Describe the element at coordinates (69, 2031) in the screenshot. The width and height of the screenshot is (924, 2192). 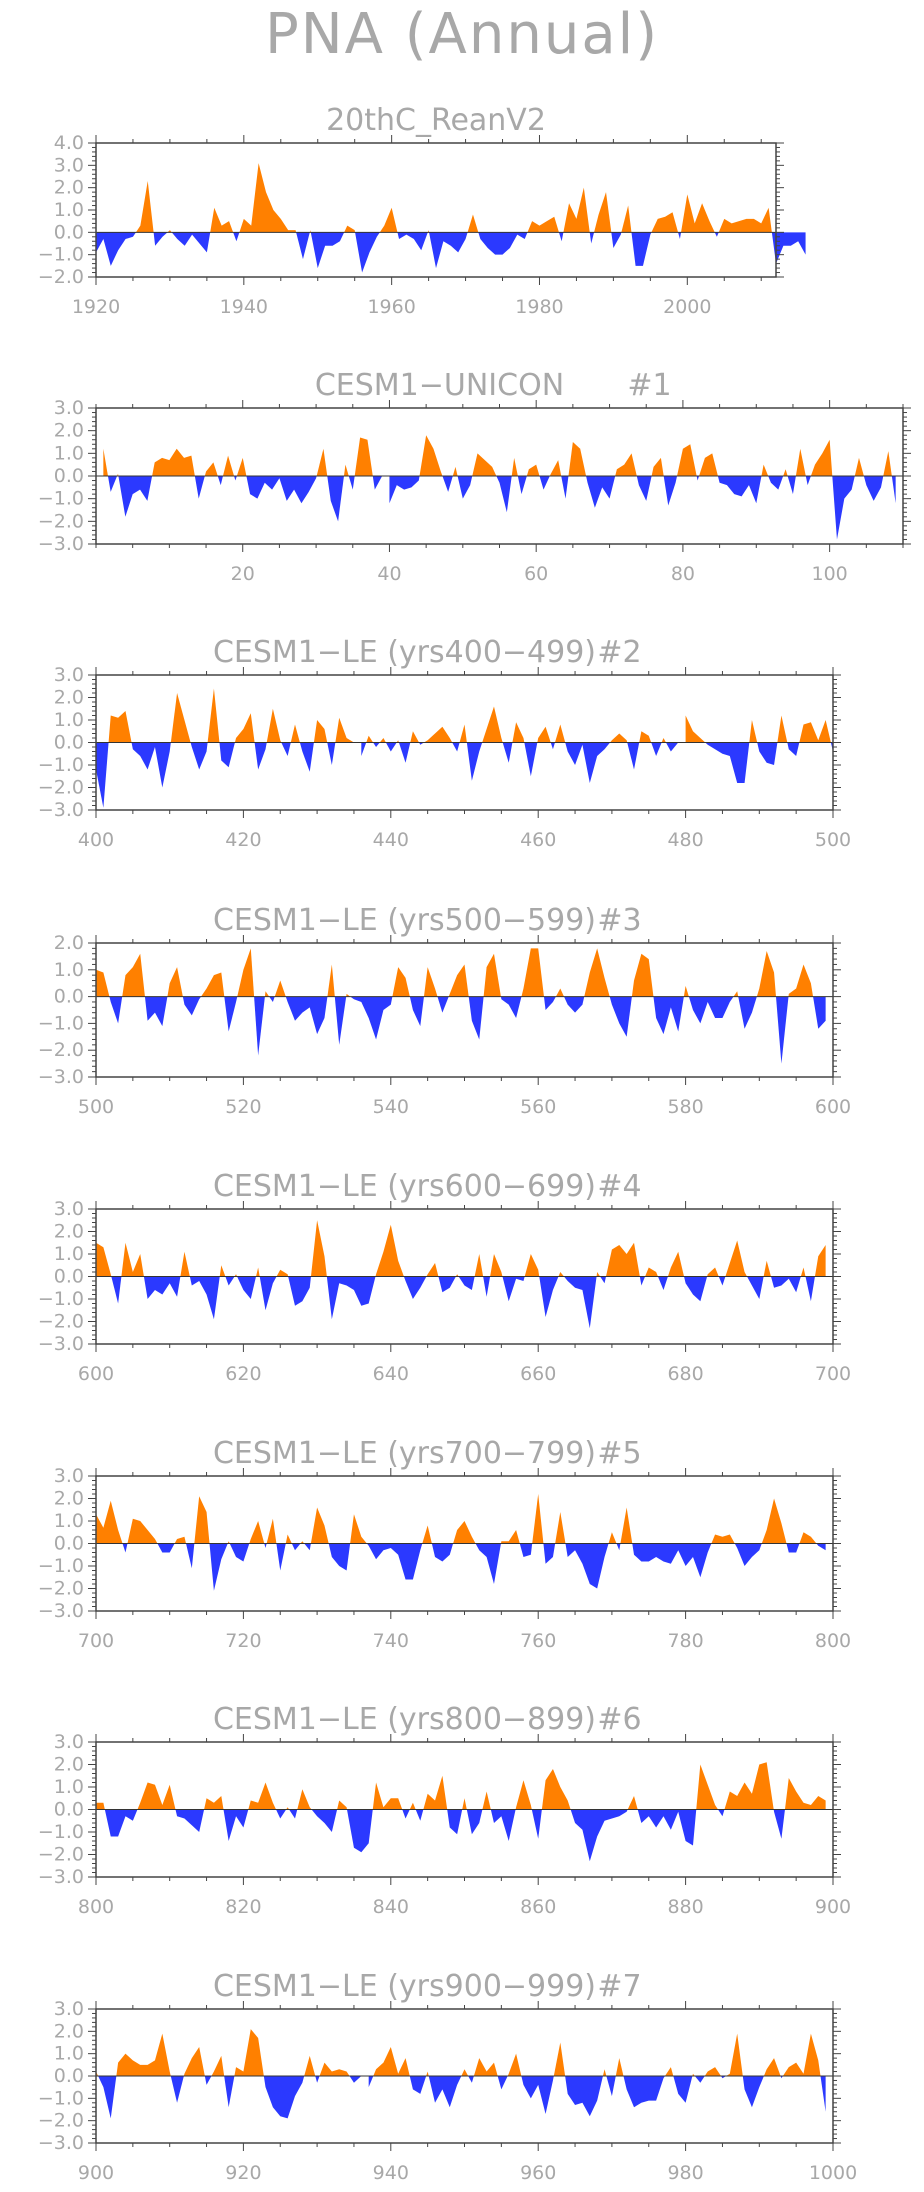
I see `y-tick-label: 2.0` at that location.